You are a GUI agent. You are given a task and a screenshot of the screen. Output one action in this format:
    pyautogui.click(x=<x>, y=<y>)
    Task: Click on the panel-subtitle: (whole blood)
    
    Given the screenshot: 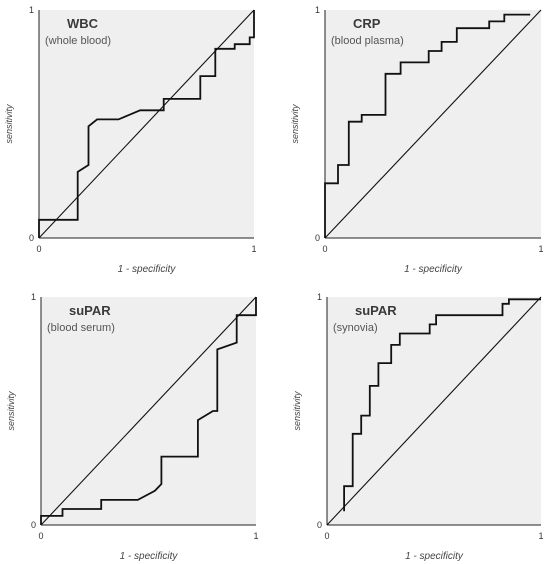 What is the action you would take?
    pyautogui.click(x=78, y=41)
    